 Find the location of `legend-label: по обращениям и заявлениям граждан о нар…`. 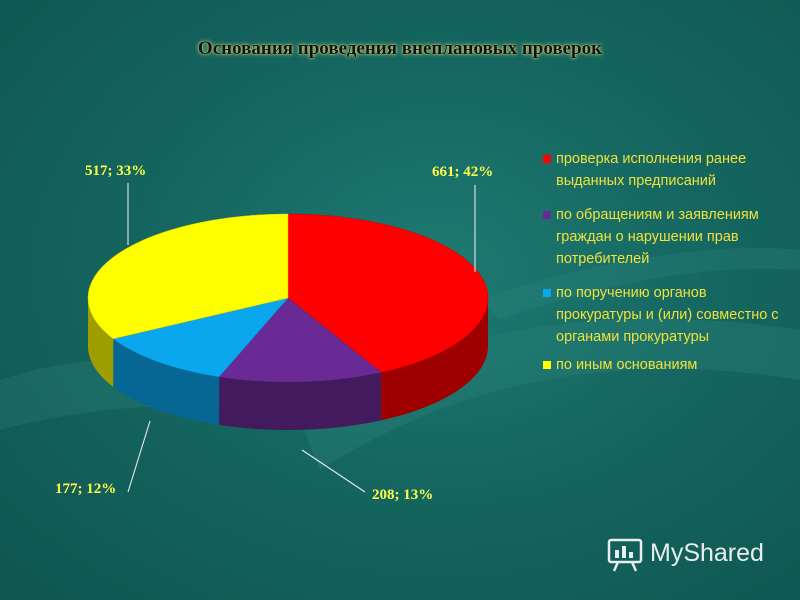

legend-label: по обращениям и заявлениям граждан о нар… is located at coordinates (657, 237).